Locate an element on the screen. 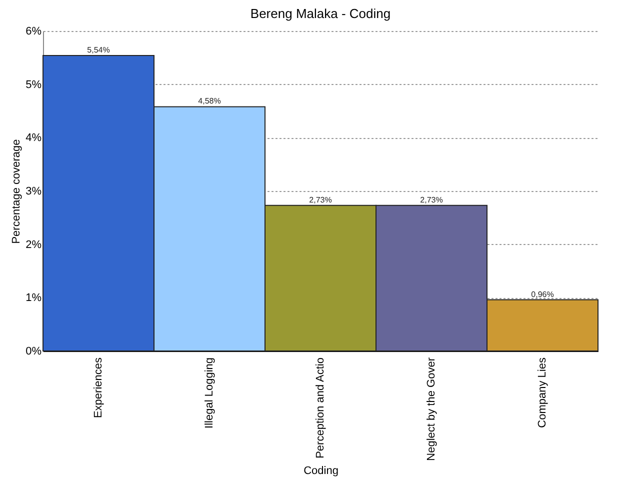  x-tick-label: Illegal Logging is located at coordinates (210, 393).